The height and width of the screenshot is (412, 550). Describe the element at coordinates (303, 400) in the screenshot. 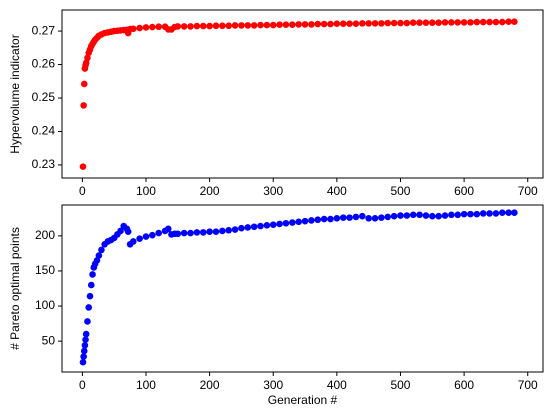

I see `x-axis-label: Generation #` at that location.